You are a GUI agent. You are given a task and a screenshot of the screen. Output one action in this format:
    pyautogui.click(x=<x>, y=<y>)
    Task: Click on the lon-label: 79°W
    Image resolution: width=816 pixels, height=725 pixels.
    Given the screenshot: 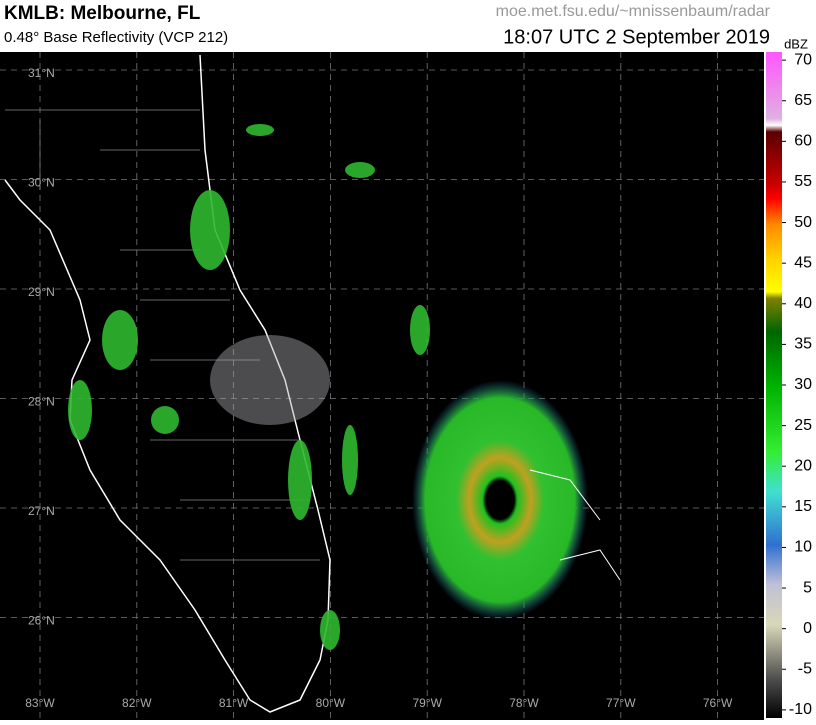 What is the action you would take?
    pyautogui.click(x=427, y=703)
    